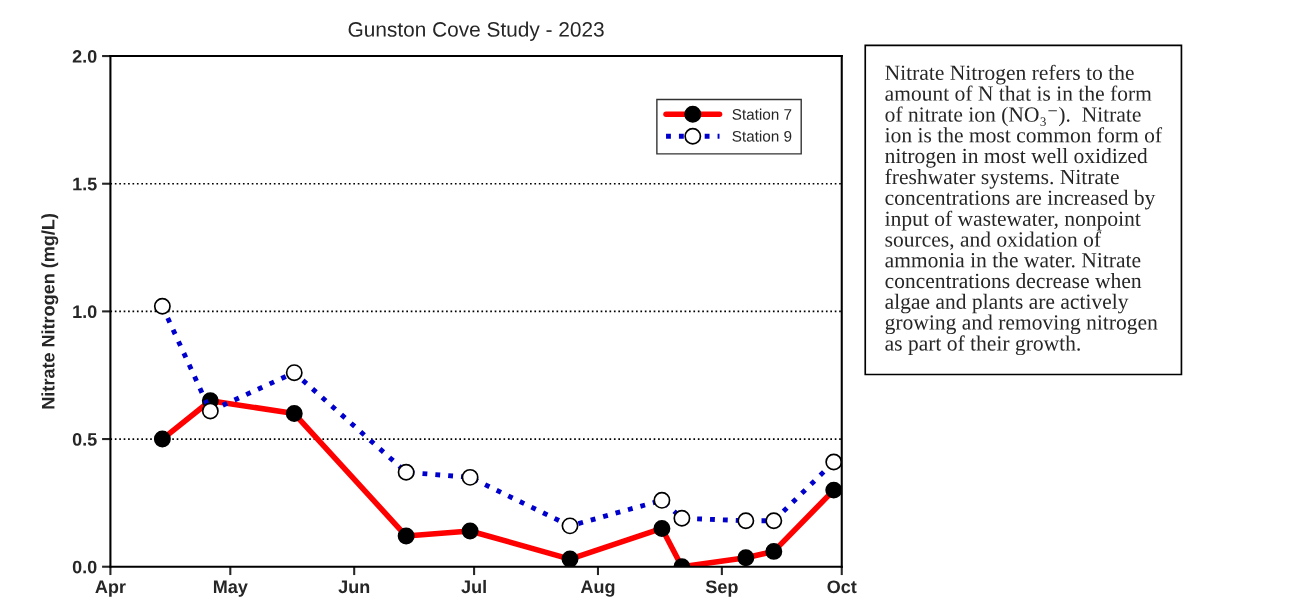 This screenshot has width=1299, height=616. What do you see at coordinates (842, 587) in the screenshot?
I see `x-tick-label: Oct` at bounding box center [842, 587].